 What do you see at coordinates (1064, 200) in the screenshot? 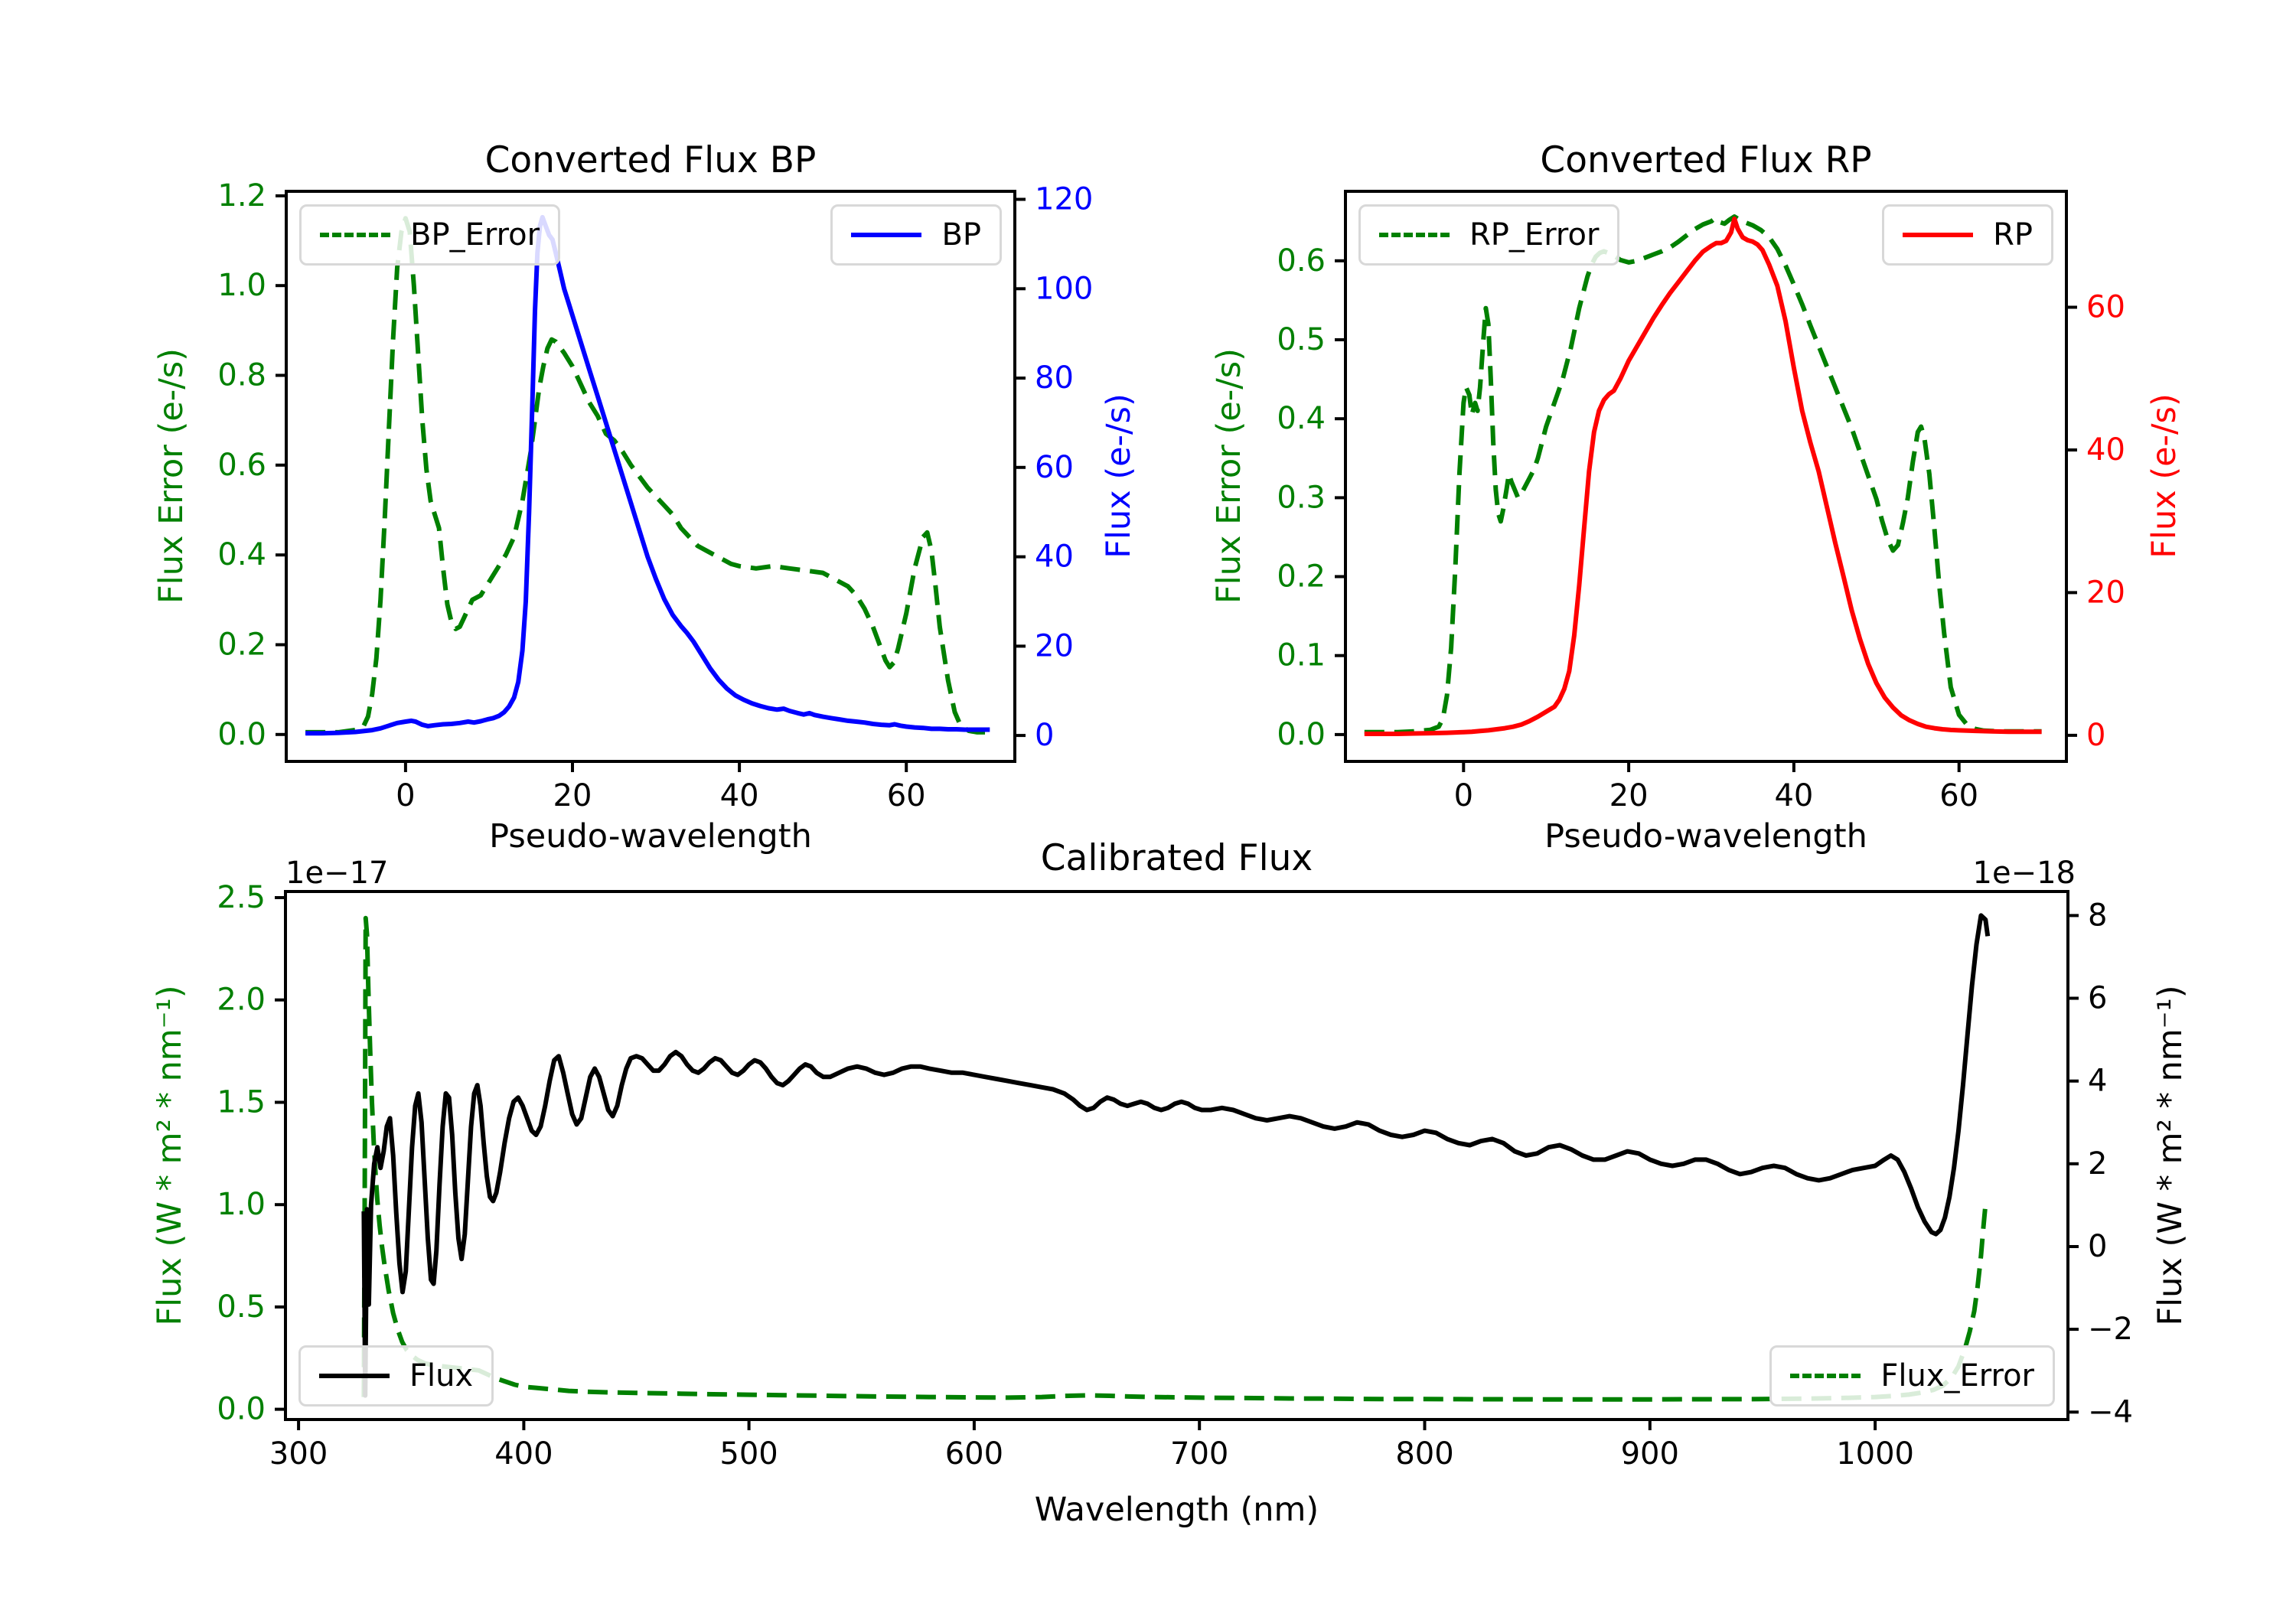
I see `y-tick-label-right: 120` at bounding box center [1064, 200].